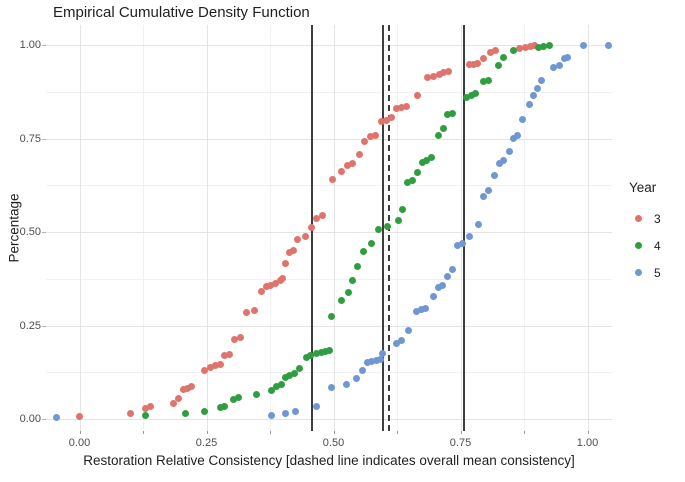 The image size is (685, 482). What do you see at coordinates (645, 272) in the screenshot?
I see `legend-item: 5` at bounding box center [645, 272].